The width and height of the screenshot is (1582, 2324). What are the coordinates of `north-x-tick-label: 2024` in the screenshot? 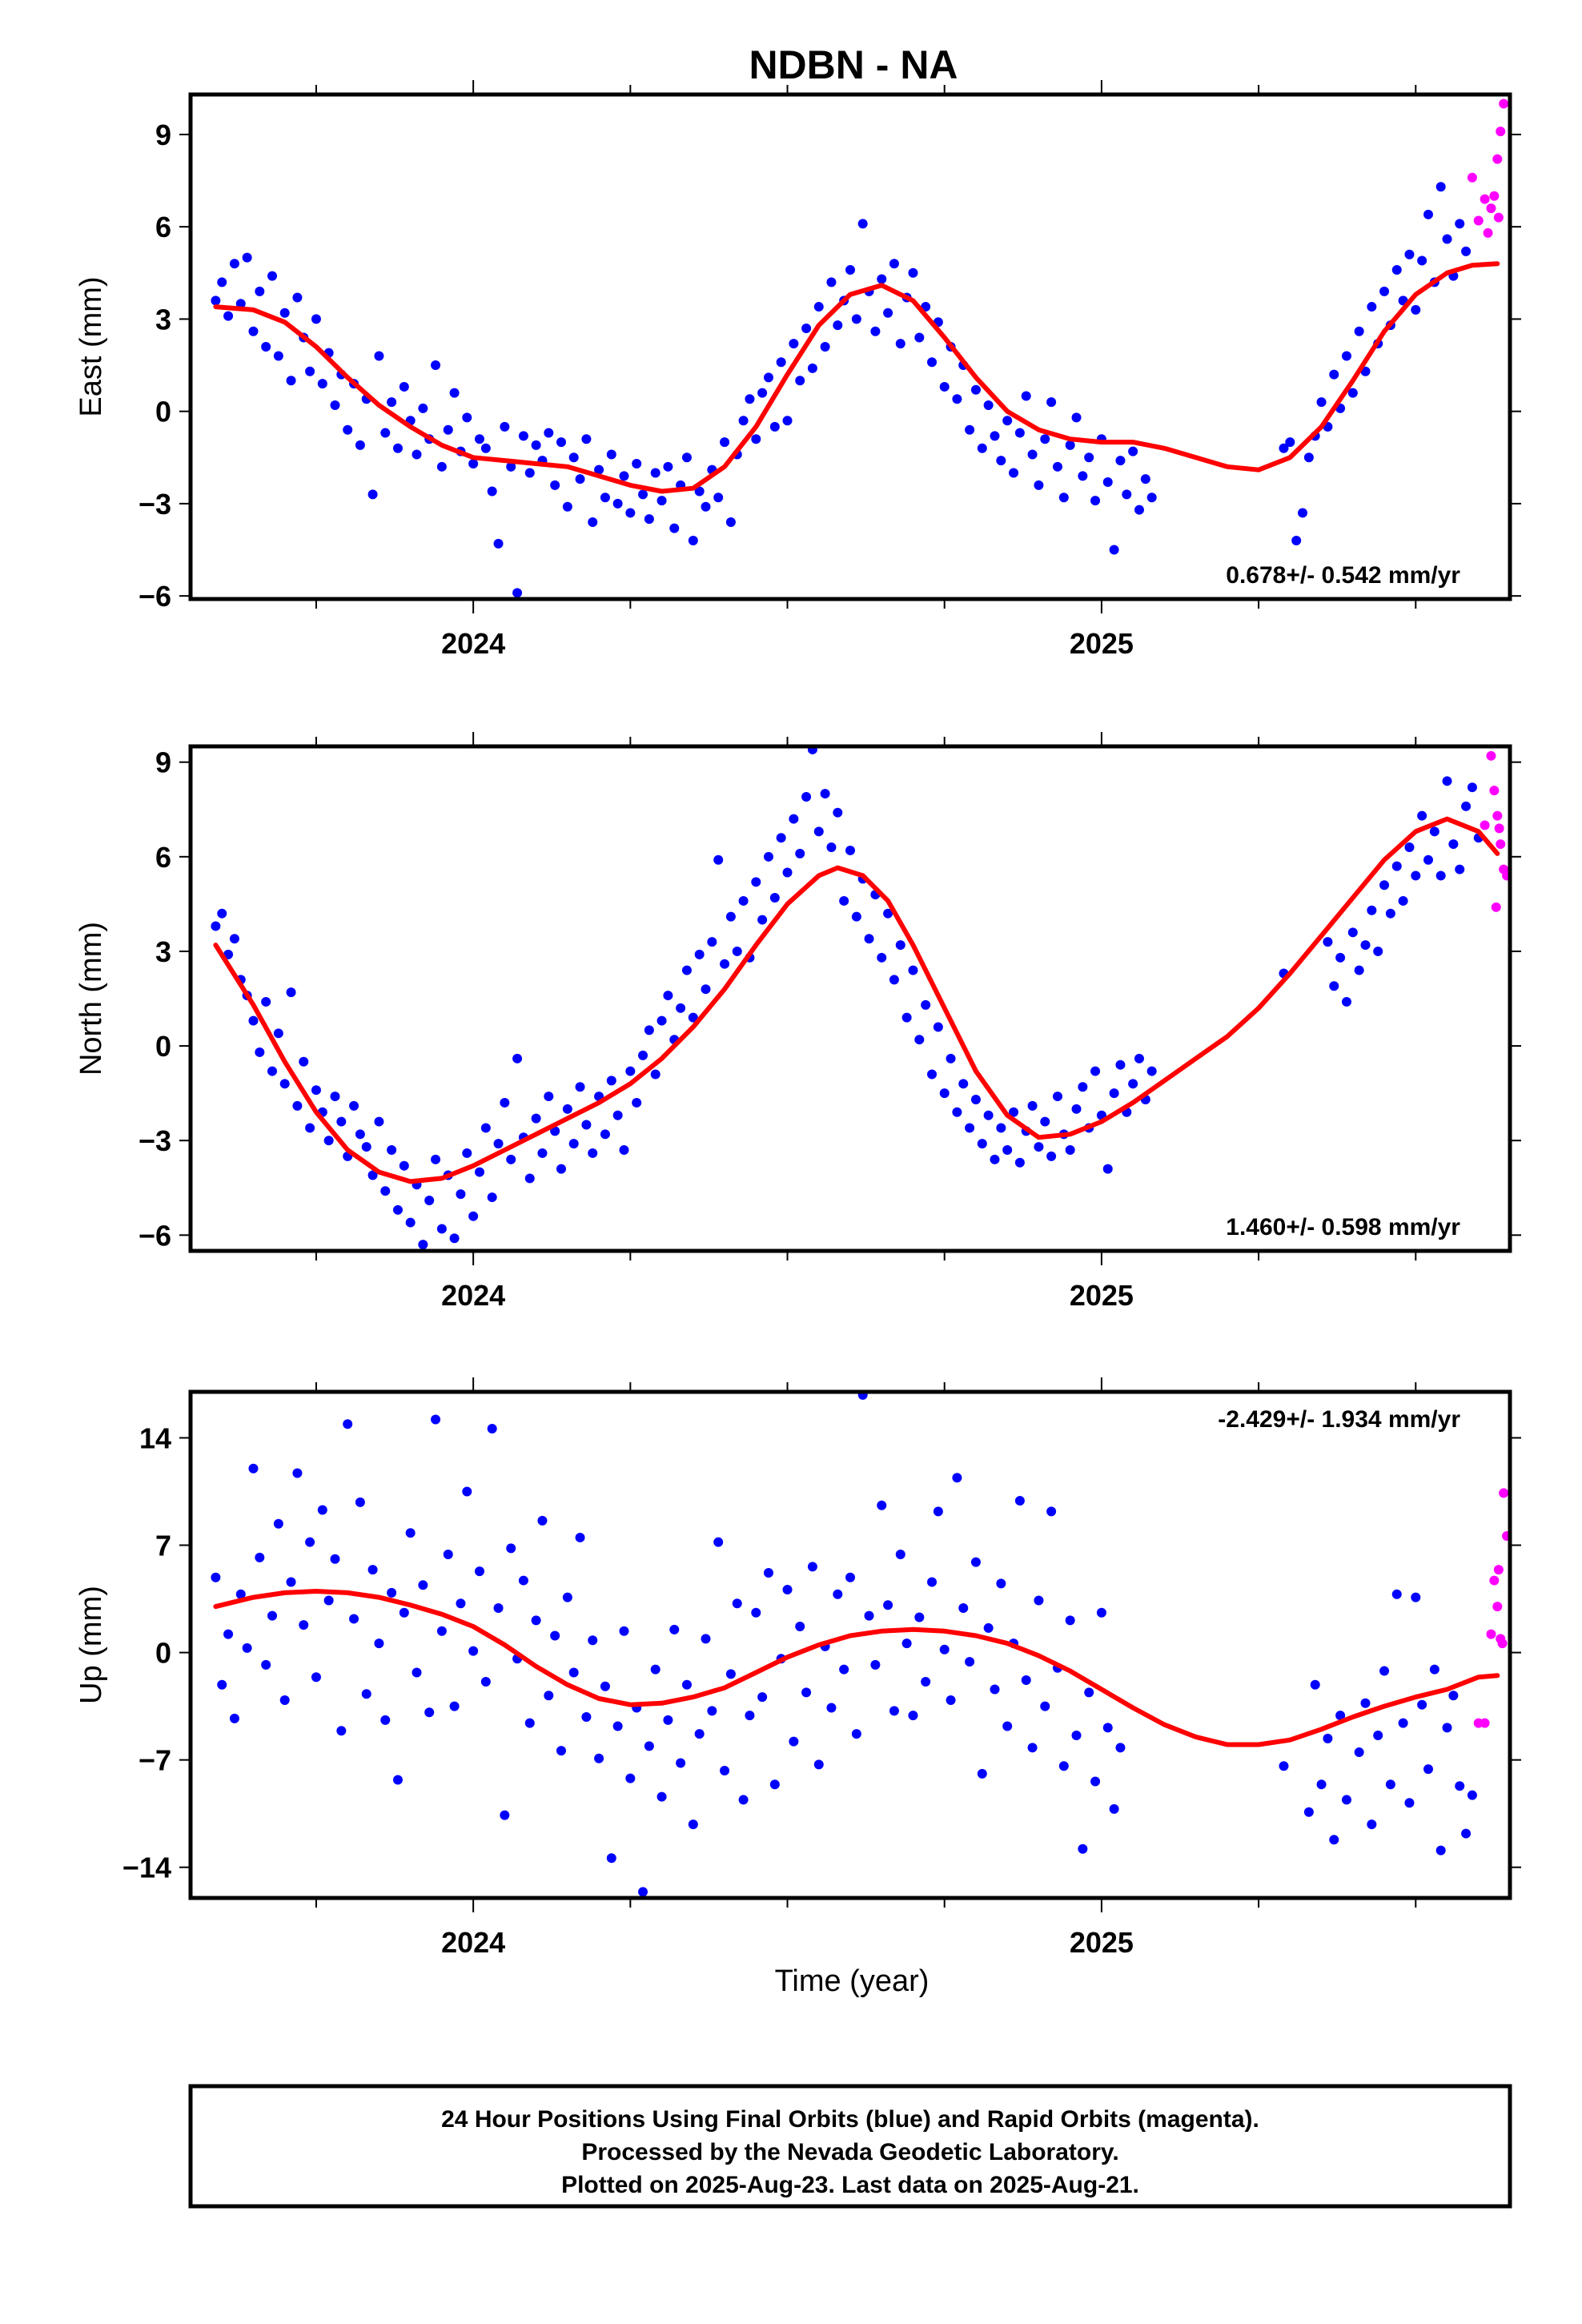 It's located at (473, 1295).